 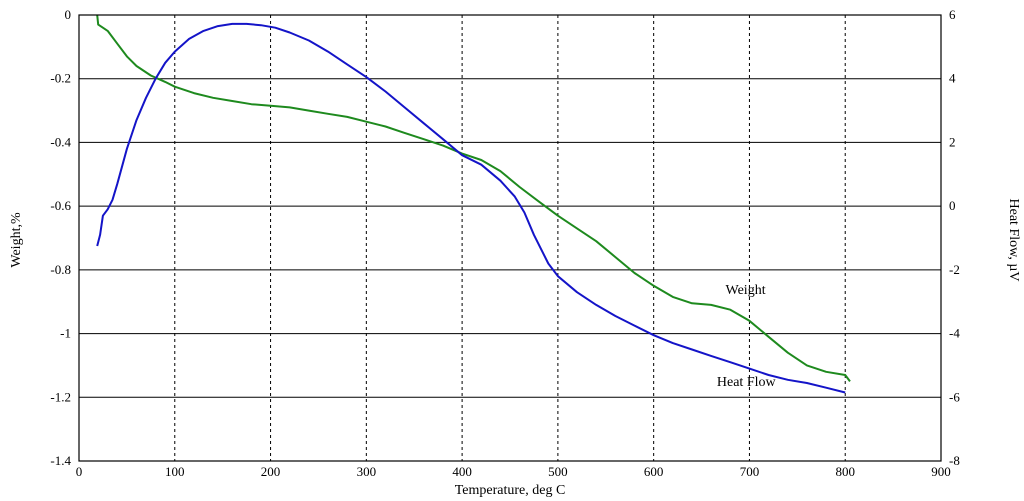 What do you see at coordinates (60, 205) in the screenshot?
I see `y-left-tick-label: -0.6` at bounding box center [60, 205].